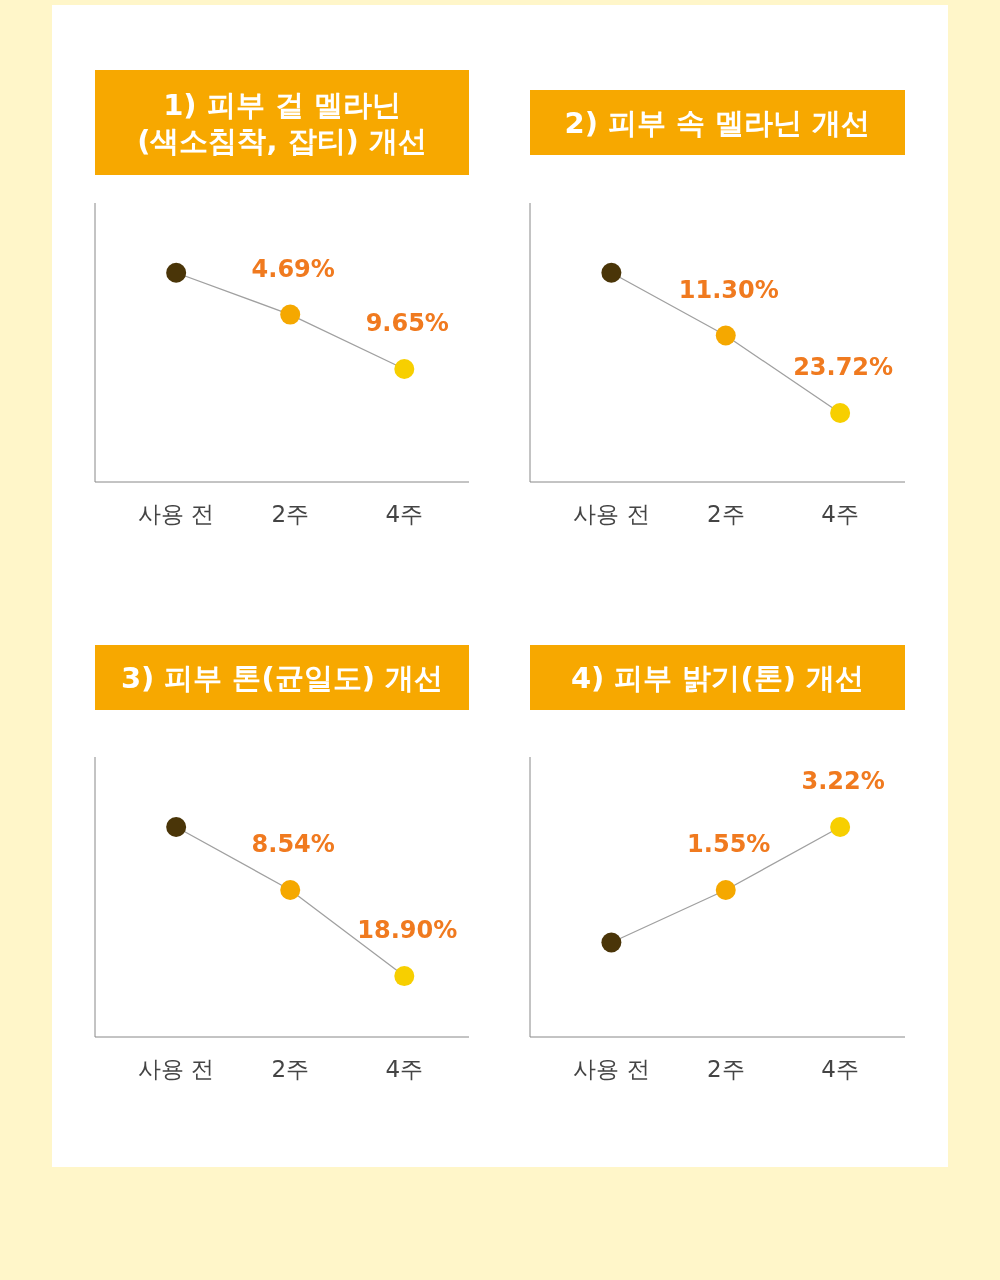 The width and height of the screenshot is (1000, 1280). I want to click on annotation: 8.54%, so click(293, 844).